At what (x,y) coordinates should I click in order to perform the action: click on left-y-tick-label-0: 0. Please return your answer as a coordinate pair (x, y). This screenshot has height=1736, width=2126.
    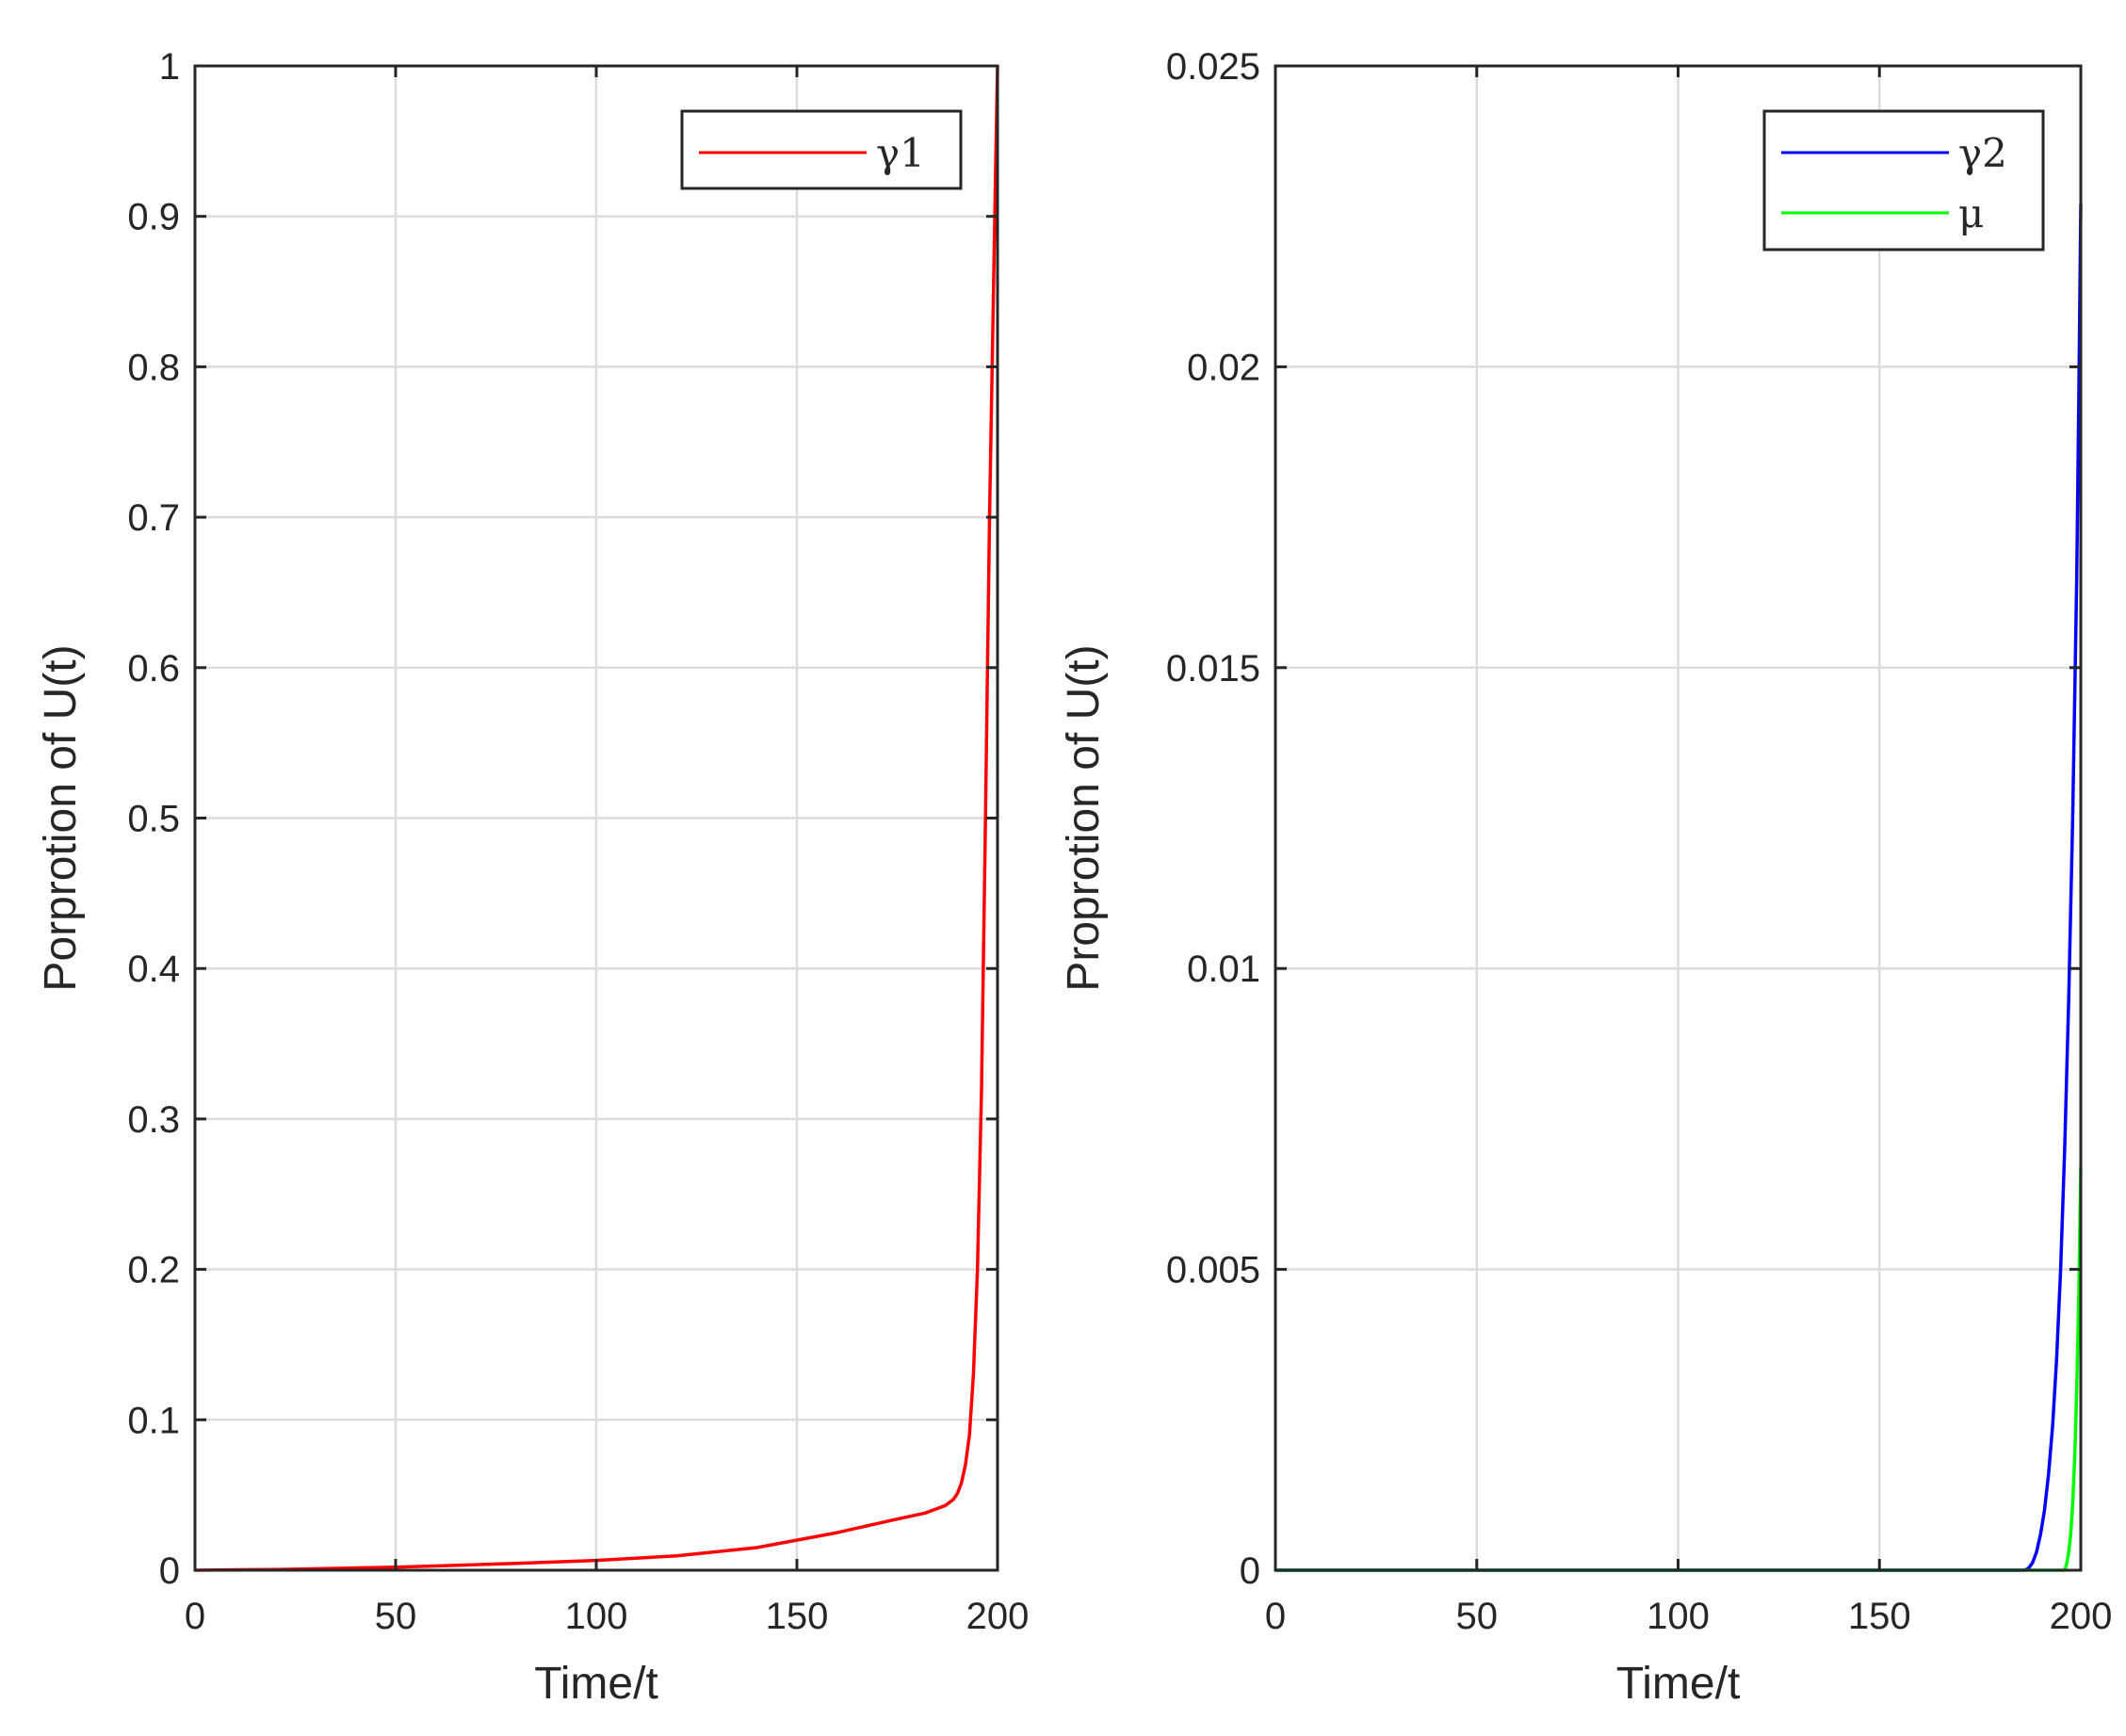
    Looking at the image, I should click on (169, 1571).